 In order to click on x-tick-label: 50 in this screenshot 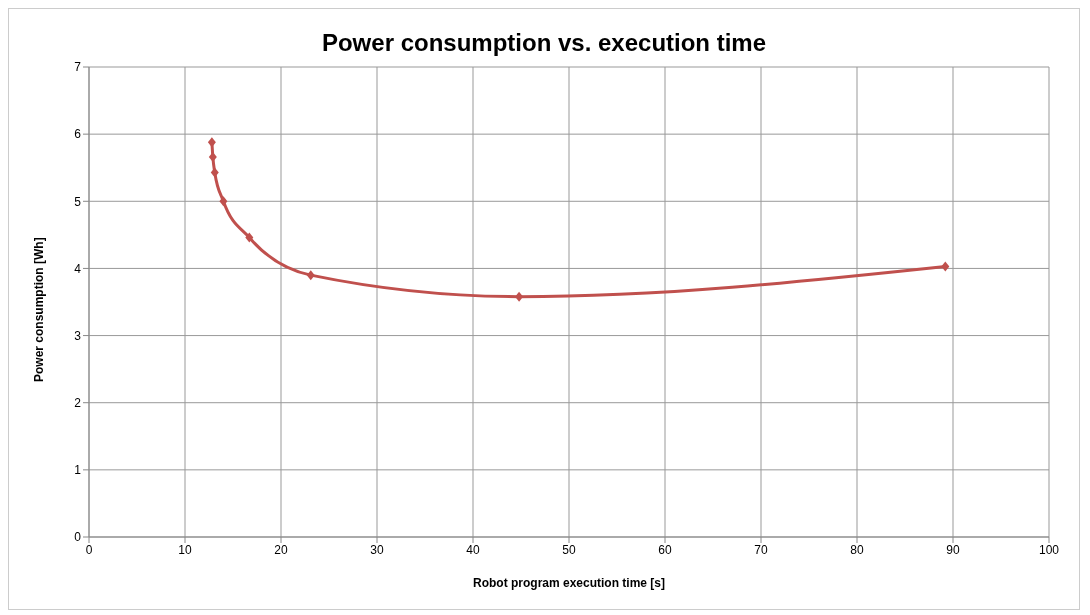, I will do `click(569, 549)`.